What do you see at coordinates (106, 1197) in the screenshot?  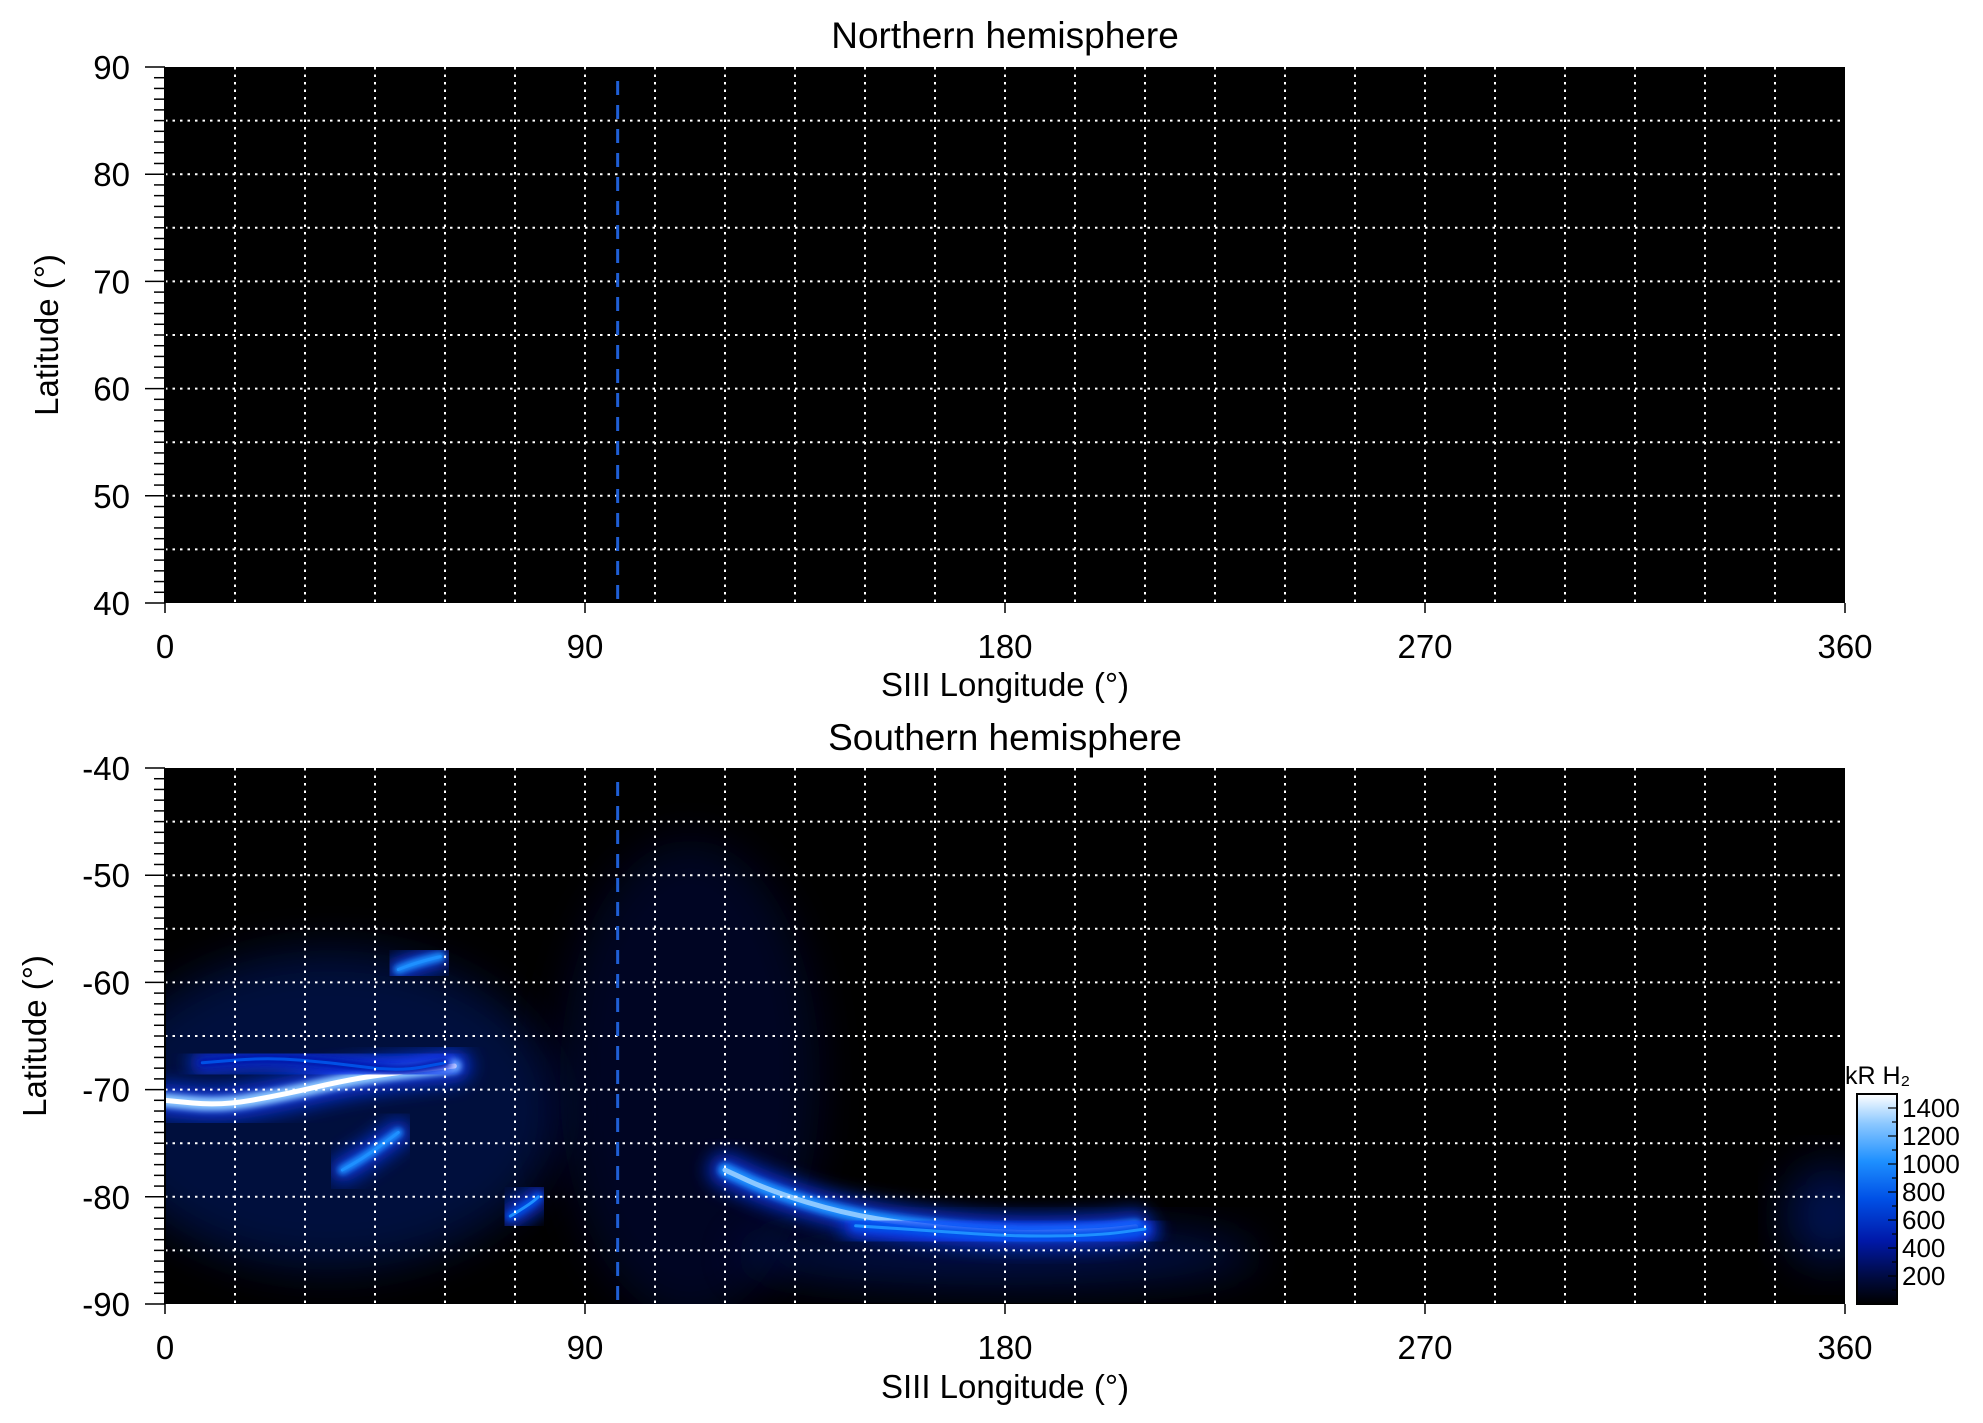 I see `y-tick-label: -80` at bounding box center [106, 1197].